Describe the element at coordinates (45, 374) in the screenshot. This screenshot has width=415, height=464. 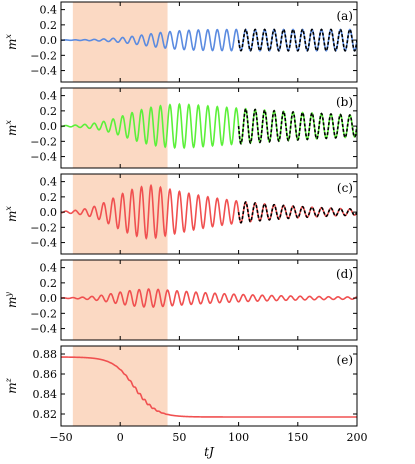
I see `y-tick-label: 0.86` at that location.